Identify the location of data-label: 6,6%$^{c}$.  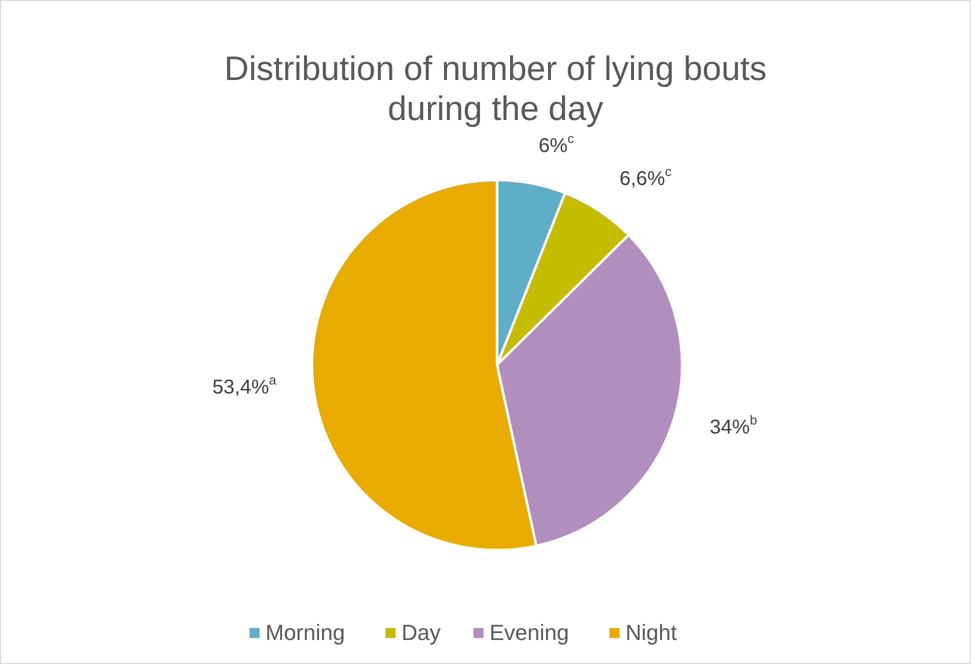
(645, 177).